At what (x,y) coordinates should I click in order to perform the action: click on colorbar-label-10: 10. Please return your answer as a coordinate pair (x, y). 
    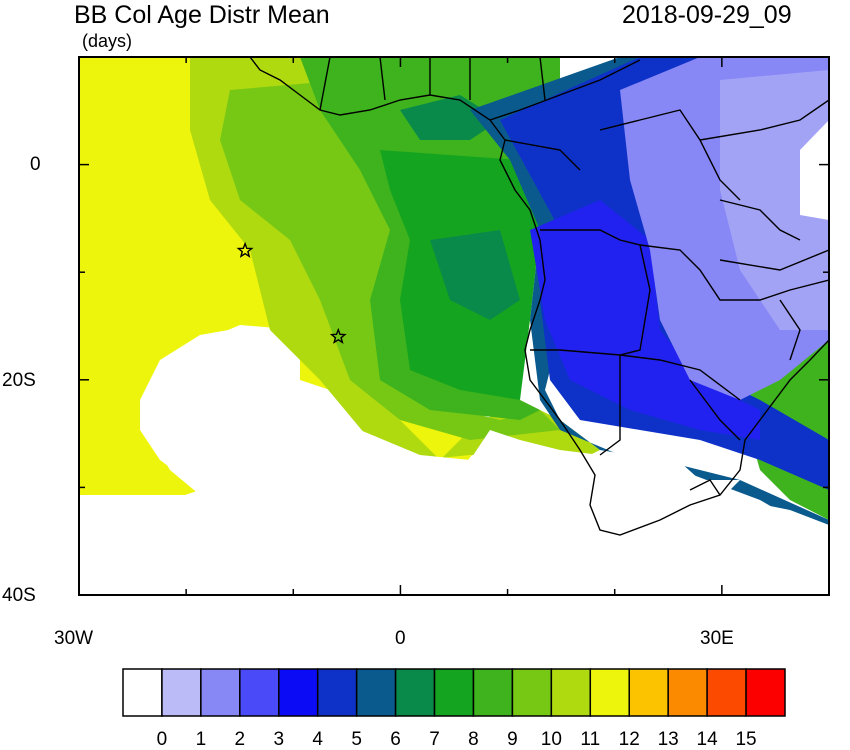
    Looking at the image, I should click on (551, 739).